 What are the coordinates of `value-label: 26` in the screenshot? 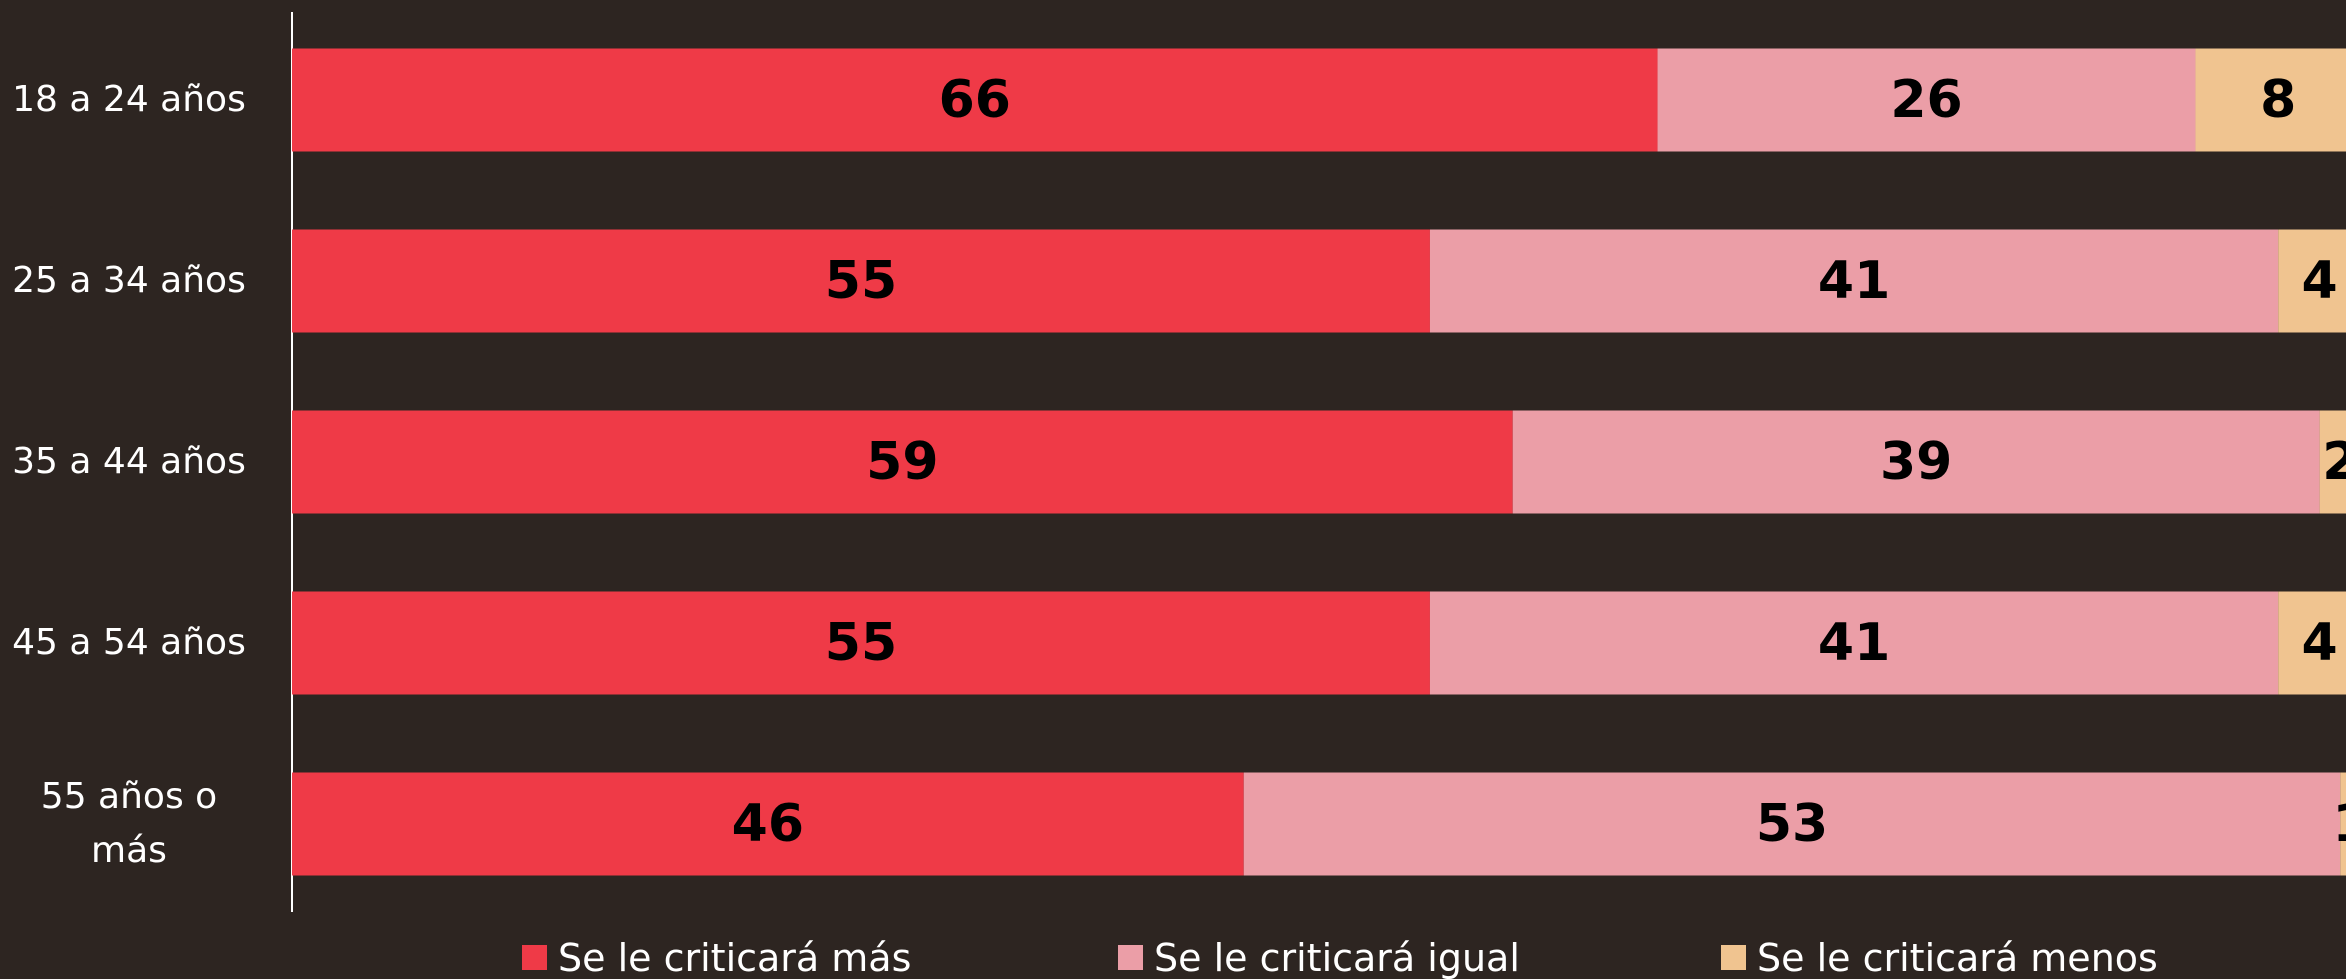 It's located at (1926, 100).